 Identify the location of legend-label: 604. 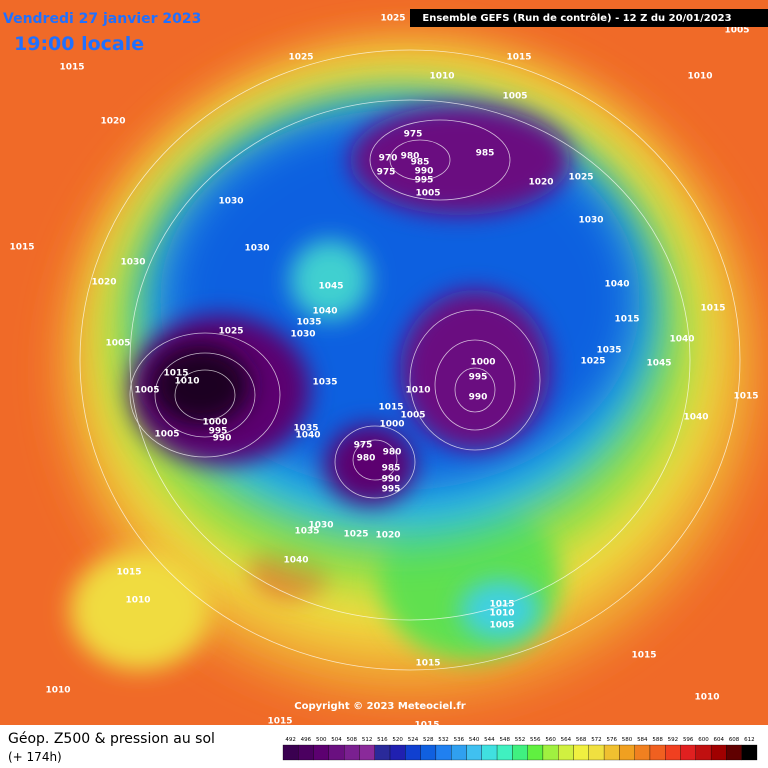
(719, 740).